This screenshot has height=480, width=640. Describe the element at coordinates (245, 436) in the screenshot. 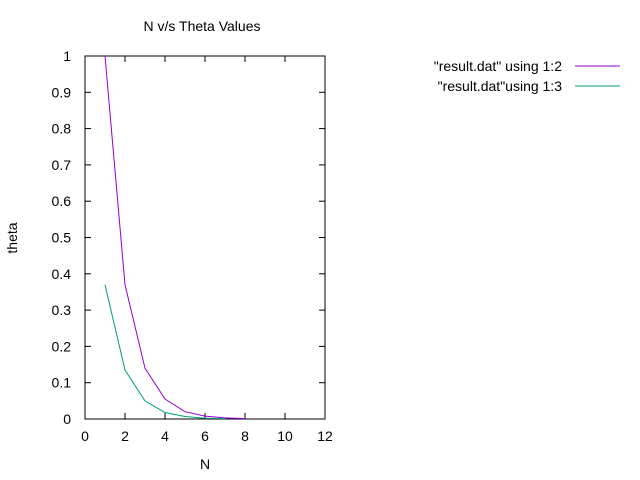

I see `x-tick-label: 8` at that location.